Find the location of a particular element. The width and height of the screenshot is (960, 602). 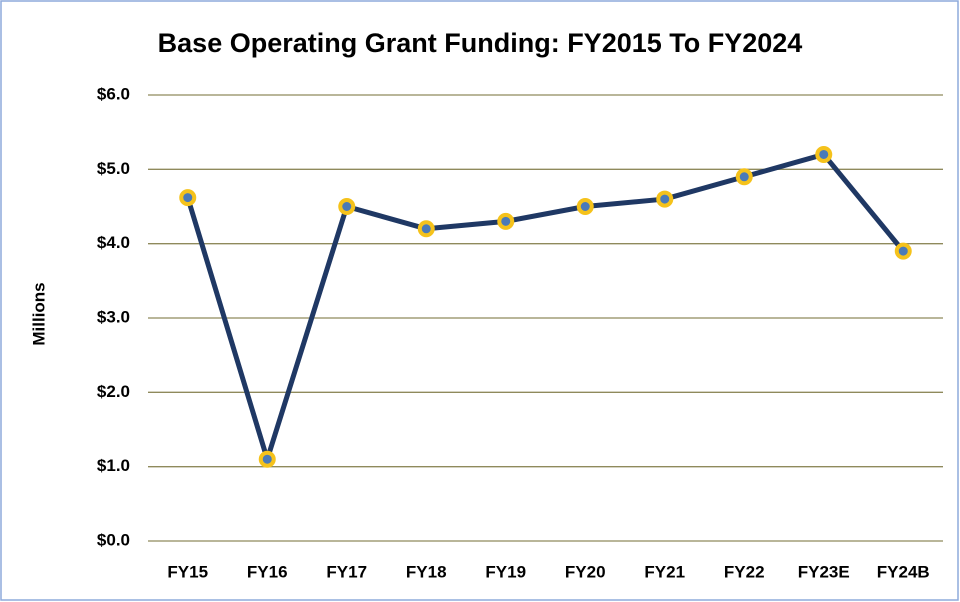

x-tick-label: FY22 is located at coordinates (744, 571).